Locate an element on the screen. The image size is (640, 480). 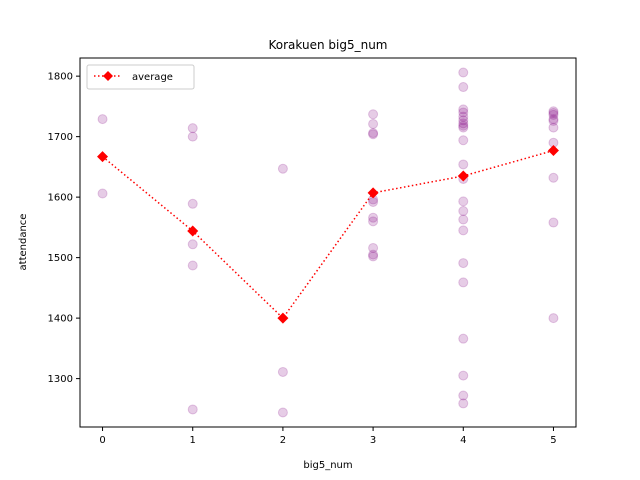
x-tick-label: 3 is located at coordinates (373, 440).